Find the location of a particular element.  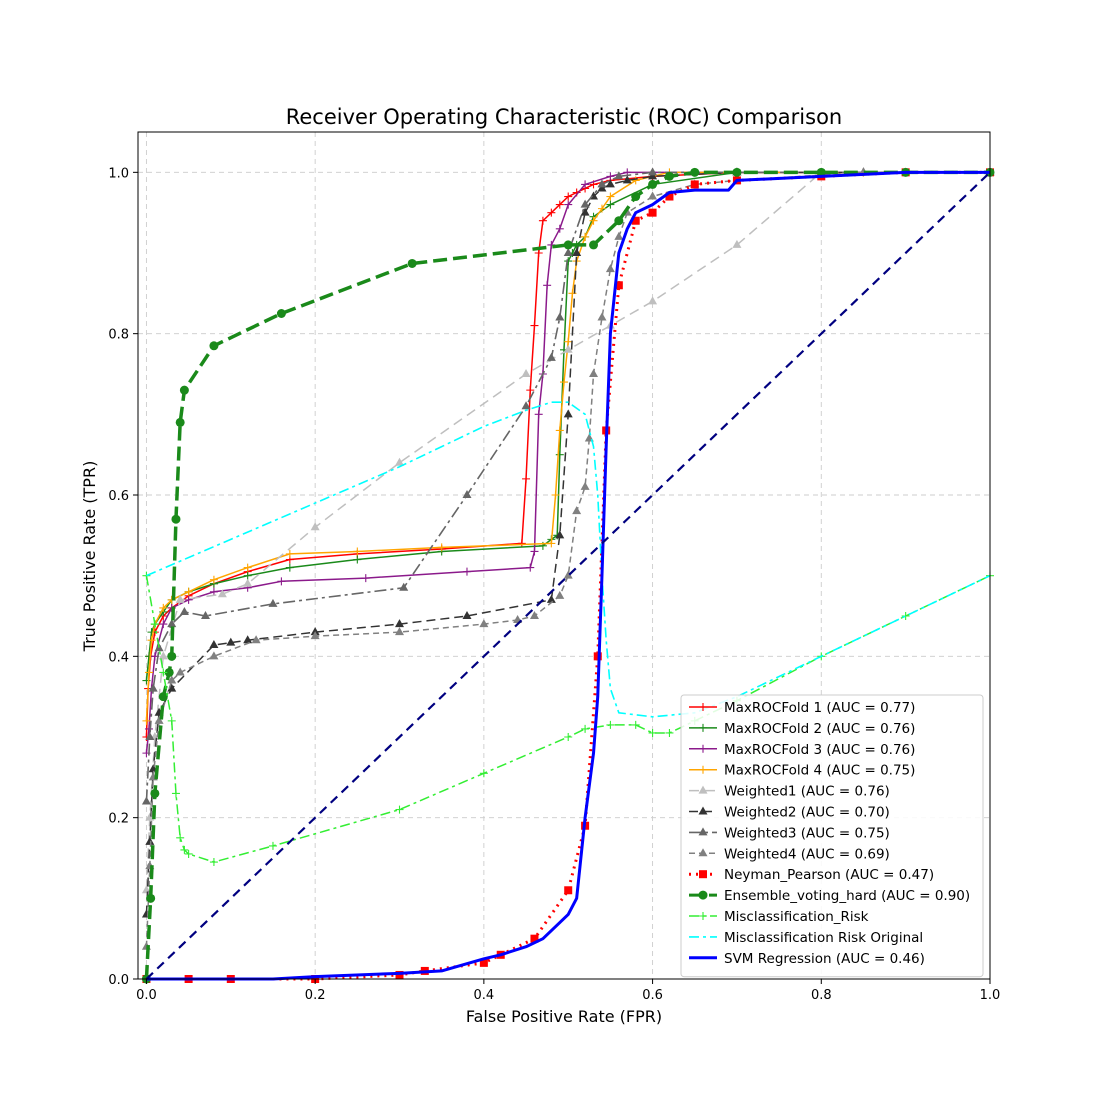

x-tick-label: 0.6 is located at coordinates (652, 995).